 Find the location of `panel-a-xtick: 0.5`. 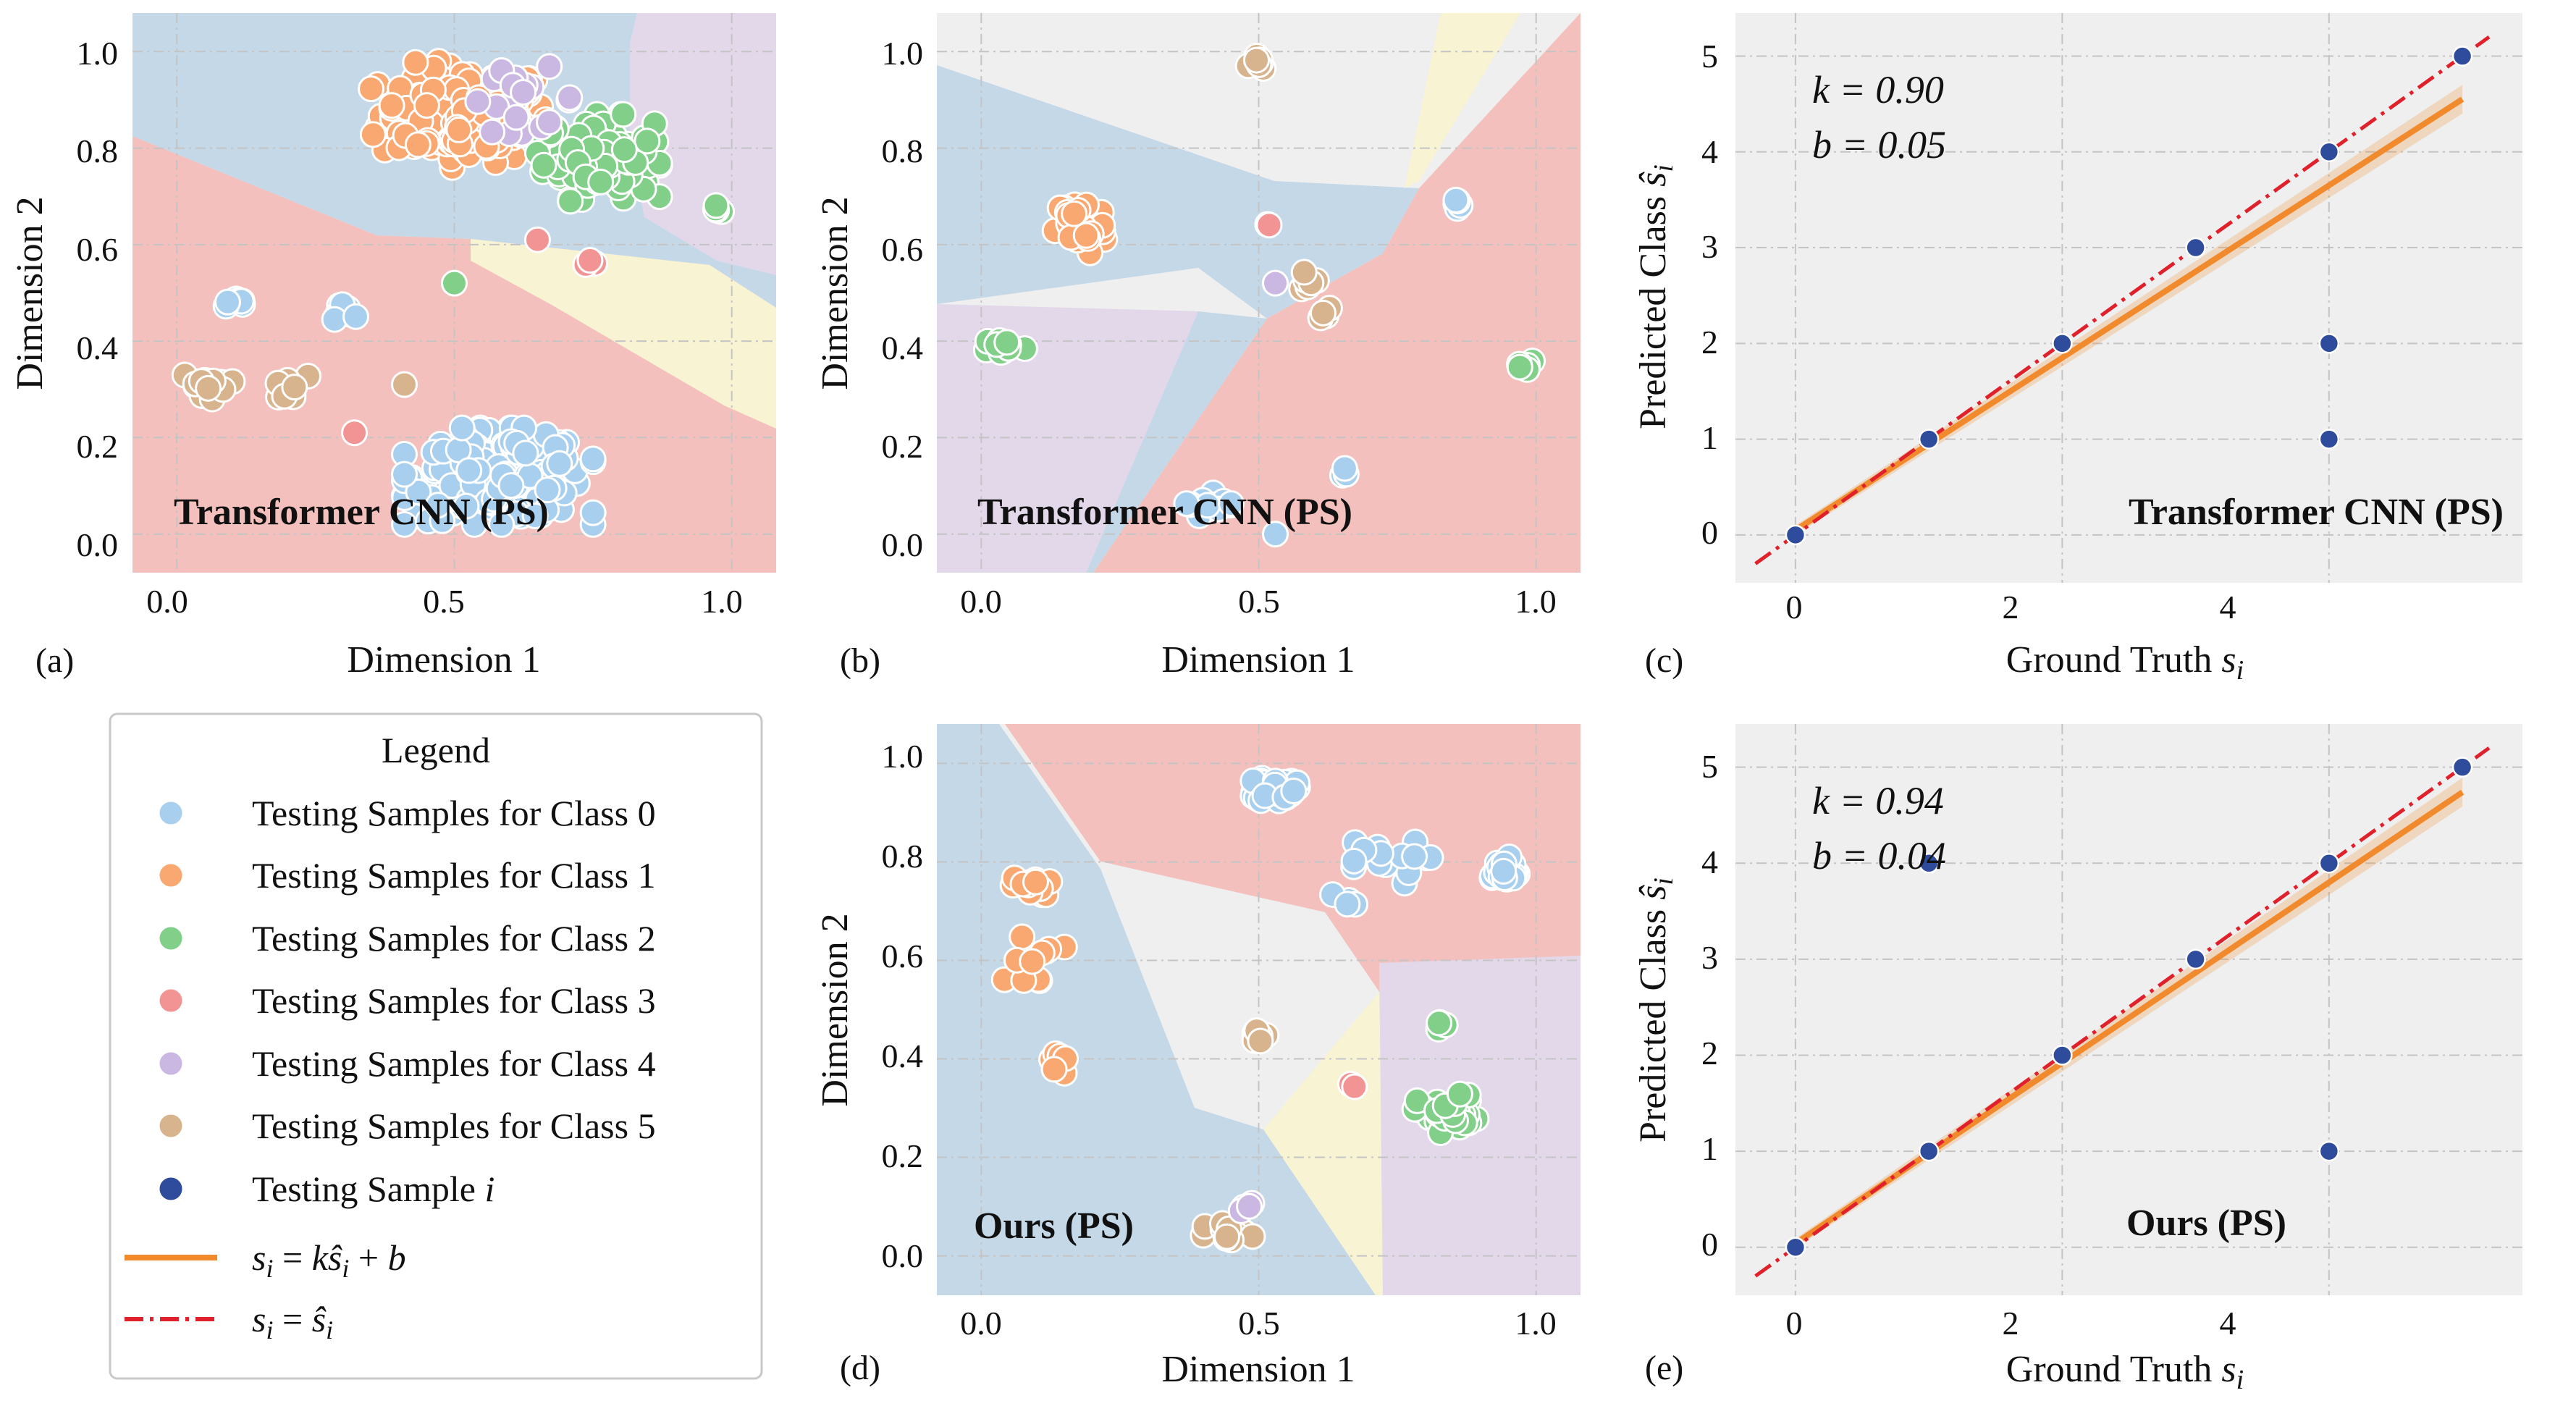

panel-a-xtick: 0.5 is located at coordinates (444, 601).